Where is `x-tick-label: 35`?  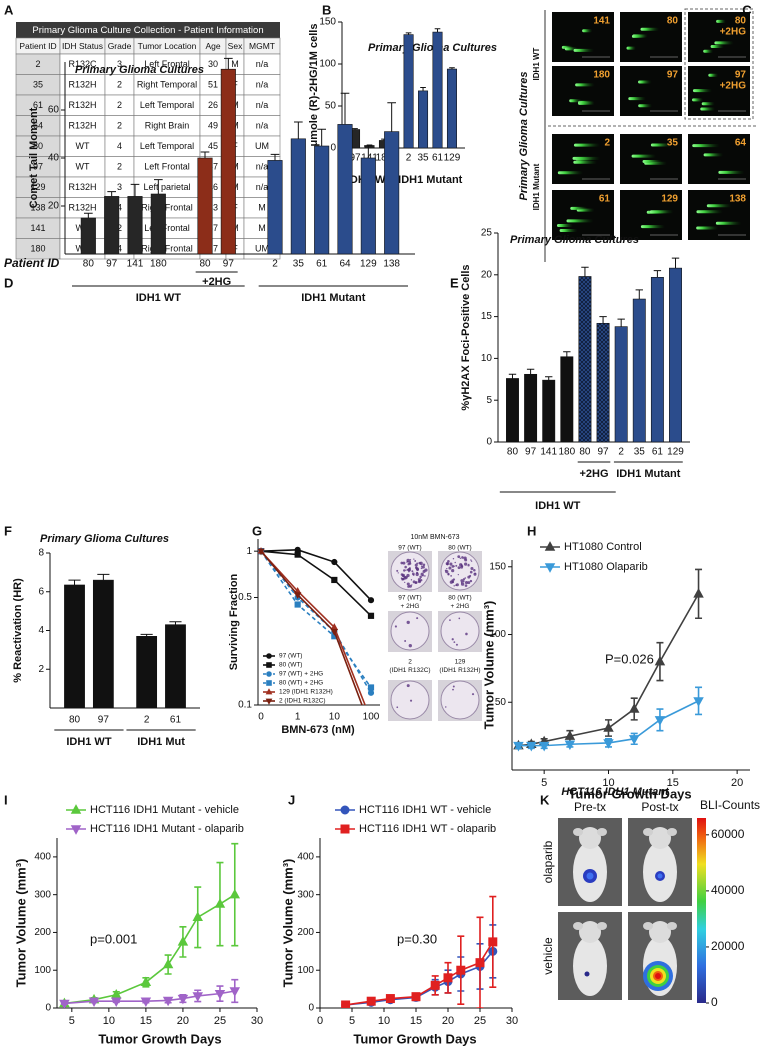
x-tick-label: 35 is located at coordinates (299, 264).